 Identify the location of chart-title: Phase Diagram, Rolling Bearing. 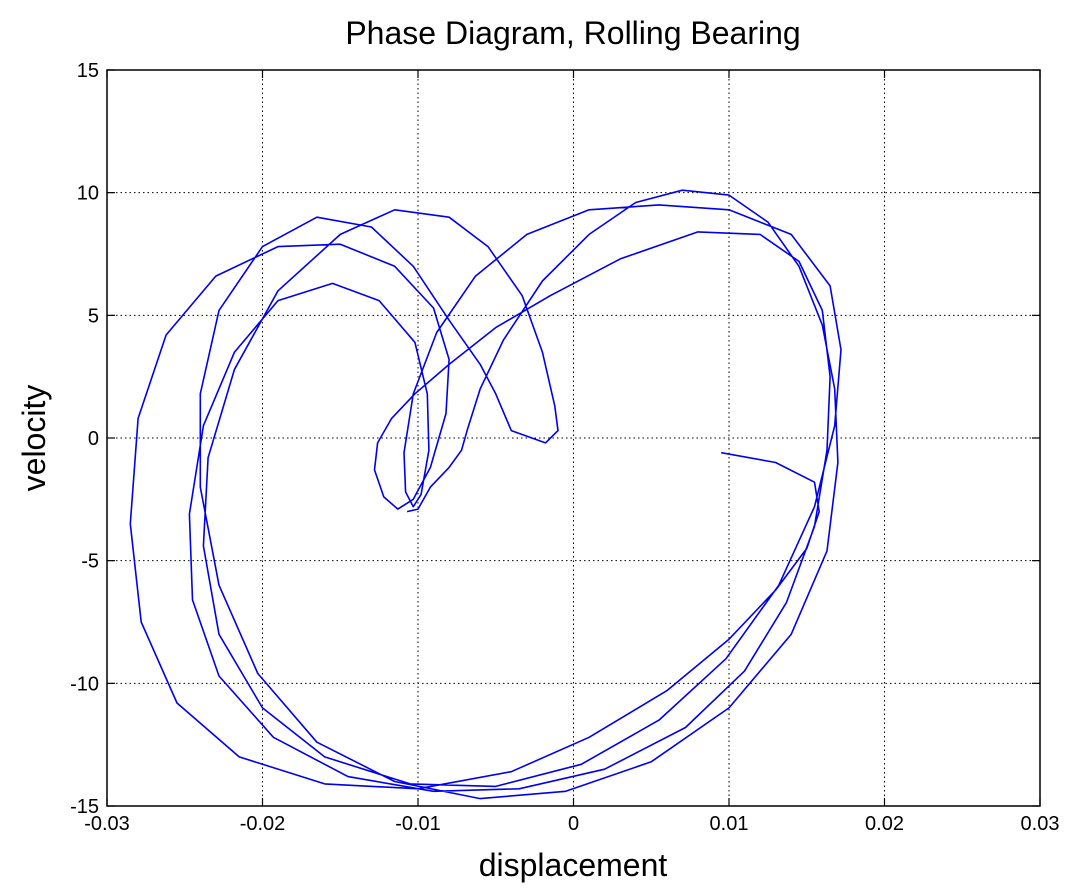
(572, 33).